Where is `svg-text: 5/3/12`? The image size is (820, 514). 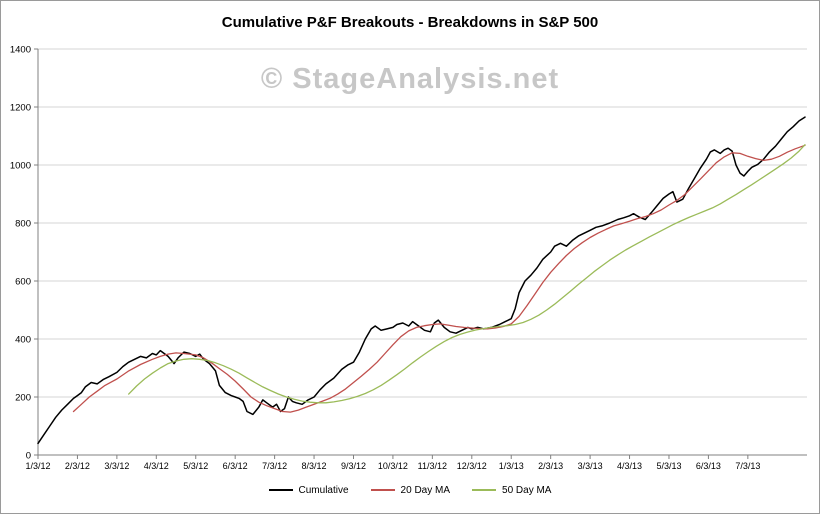
svg-text: 5/3/12 is located at coordinates (195, 466).